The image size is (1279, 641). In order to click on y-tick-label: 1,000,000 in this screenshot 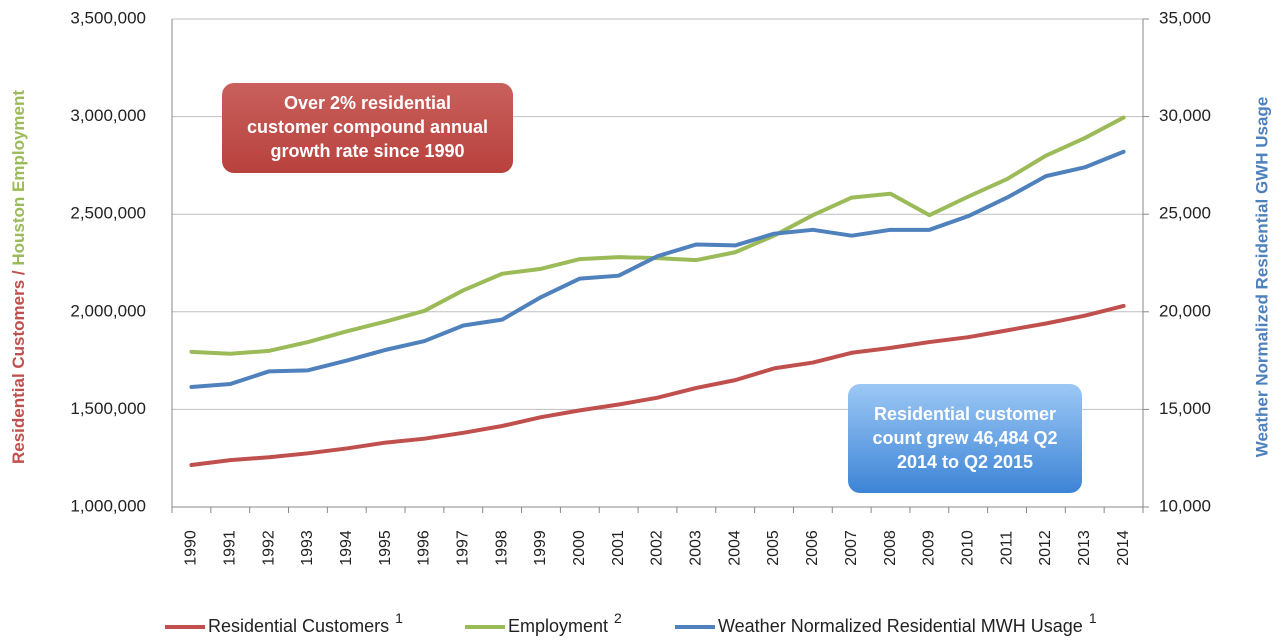, I will do `click(108, 505)`.